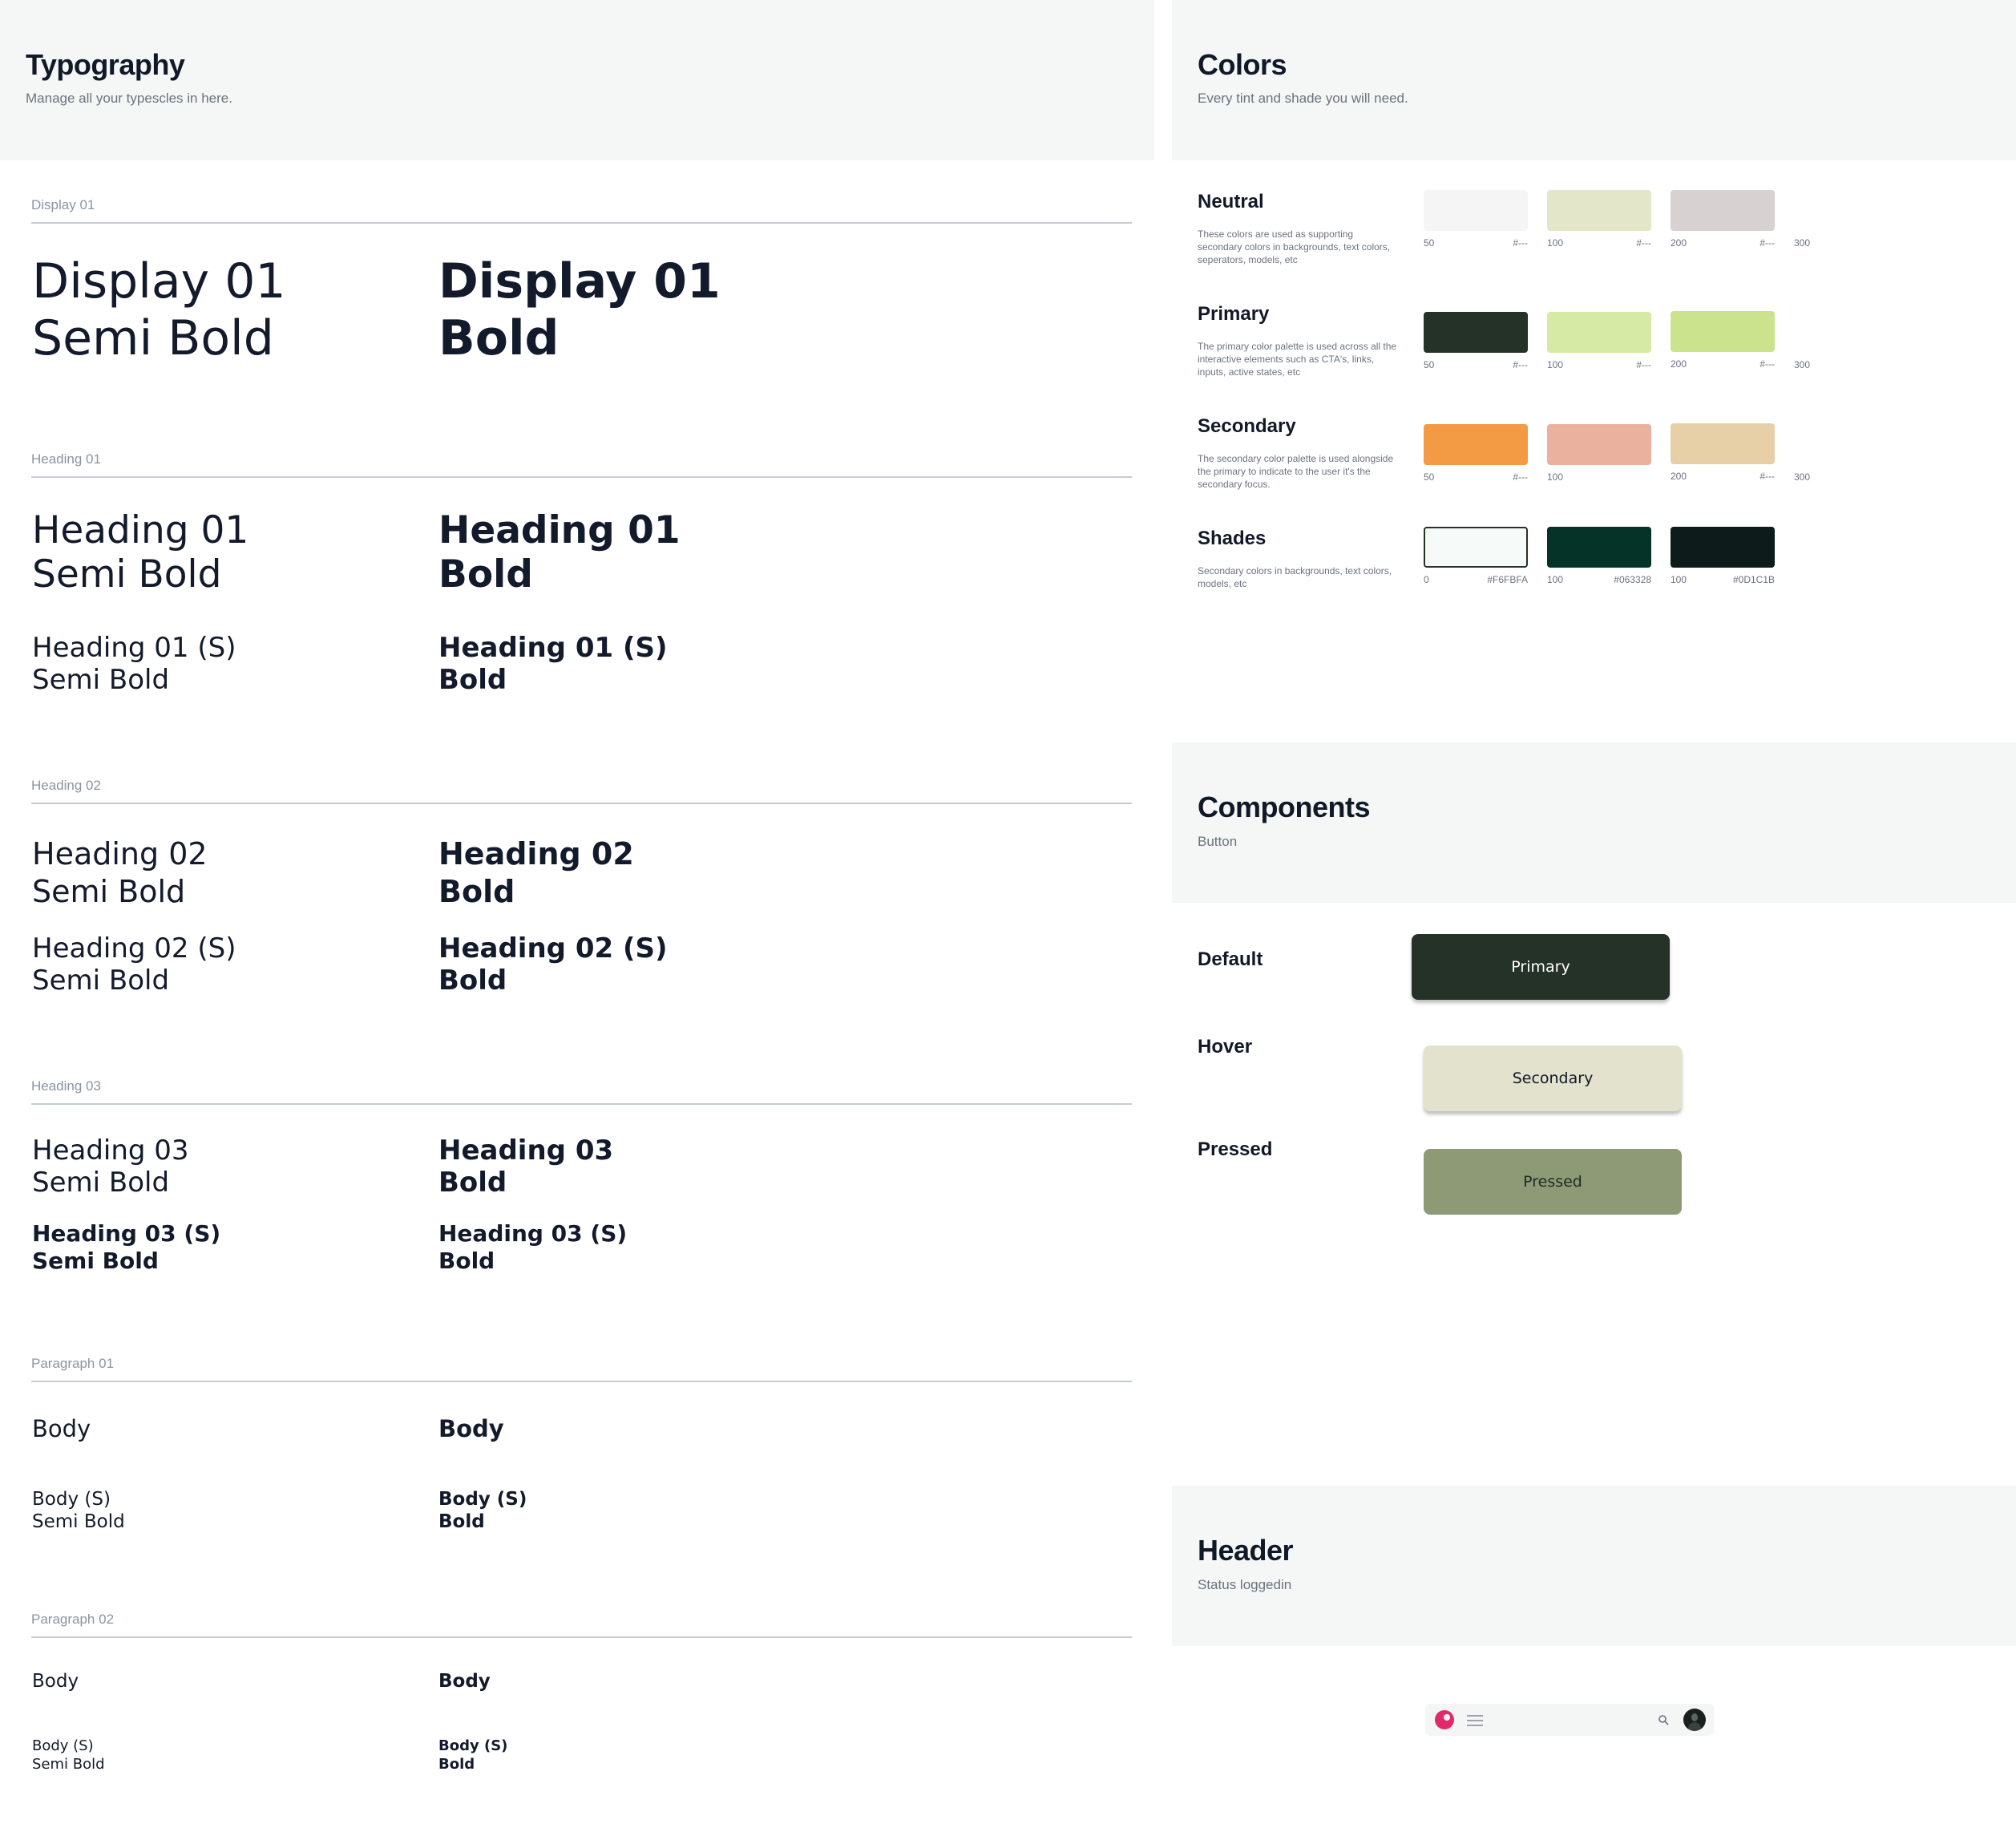  Describe the element at coordinates (1245, 1584) in the screenshot. I see `header-subtitle: Status loggedin` at that location.